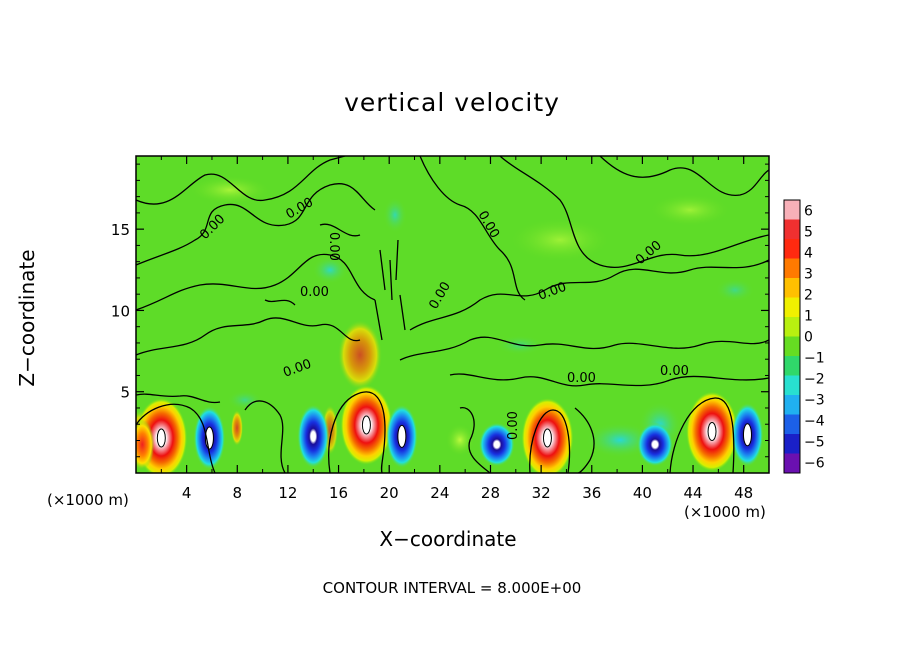  I want to click on colorbar-tick-label: 2, so click(808, 296).